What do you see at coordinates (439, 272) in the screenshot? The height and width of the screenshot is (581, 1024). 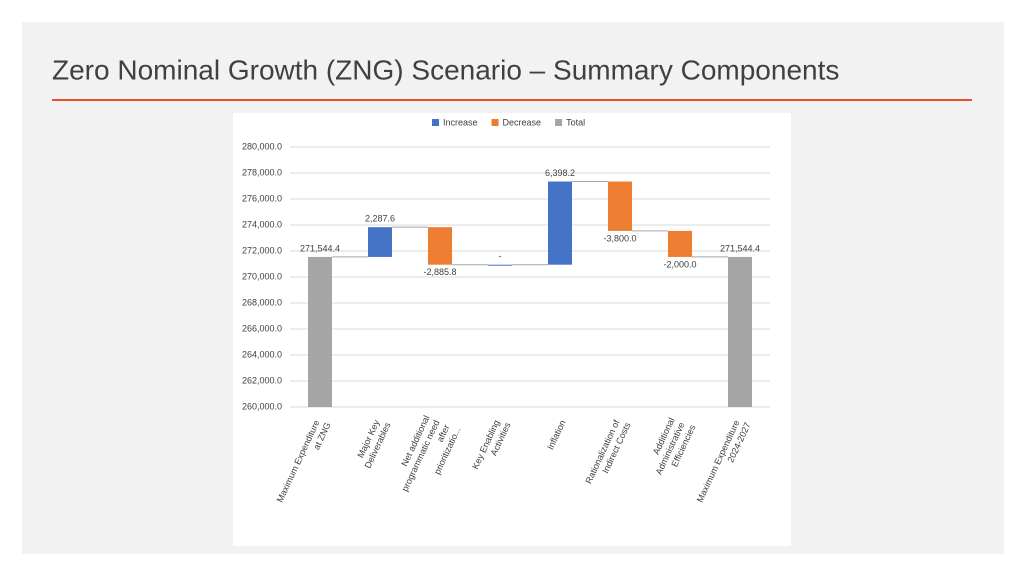 I see `data-label: -2,885.8` at bounding box center [439, 272].